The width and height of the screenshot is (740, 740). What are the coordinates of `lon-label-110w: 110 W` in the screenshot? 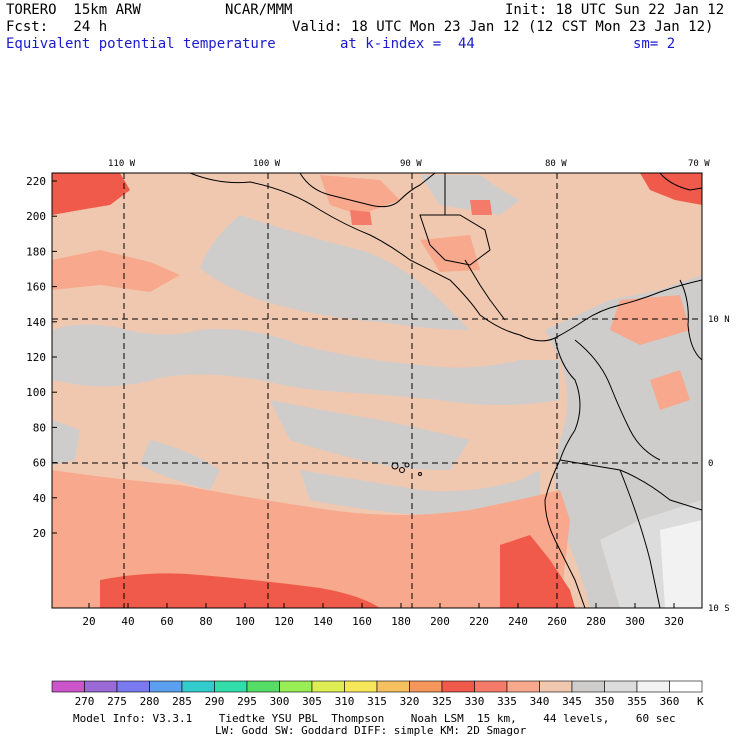 It's located at (122, 164).